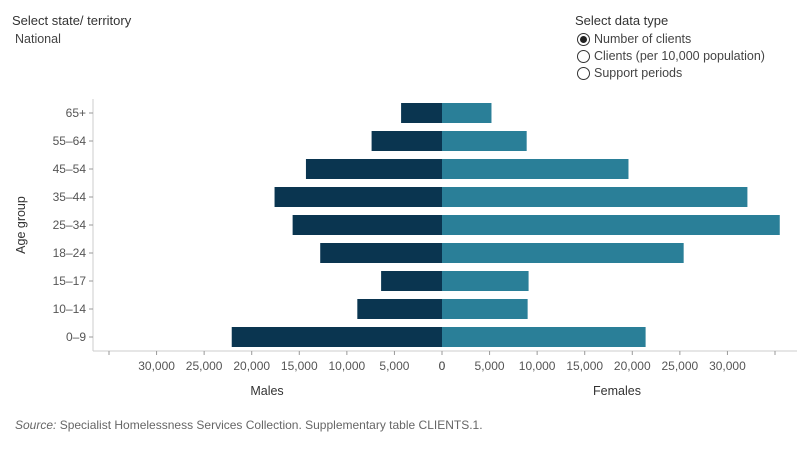 This screenshot has height=450, width=800. I want to click on y-tick-label: 10–14, so click(70, 309).